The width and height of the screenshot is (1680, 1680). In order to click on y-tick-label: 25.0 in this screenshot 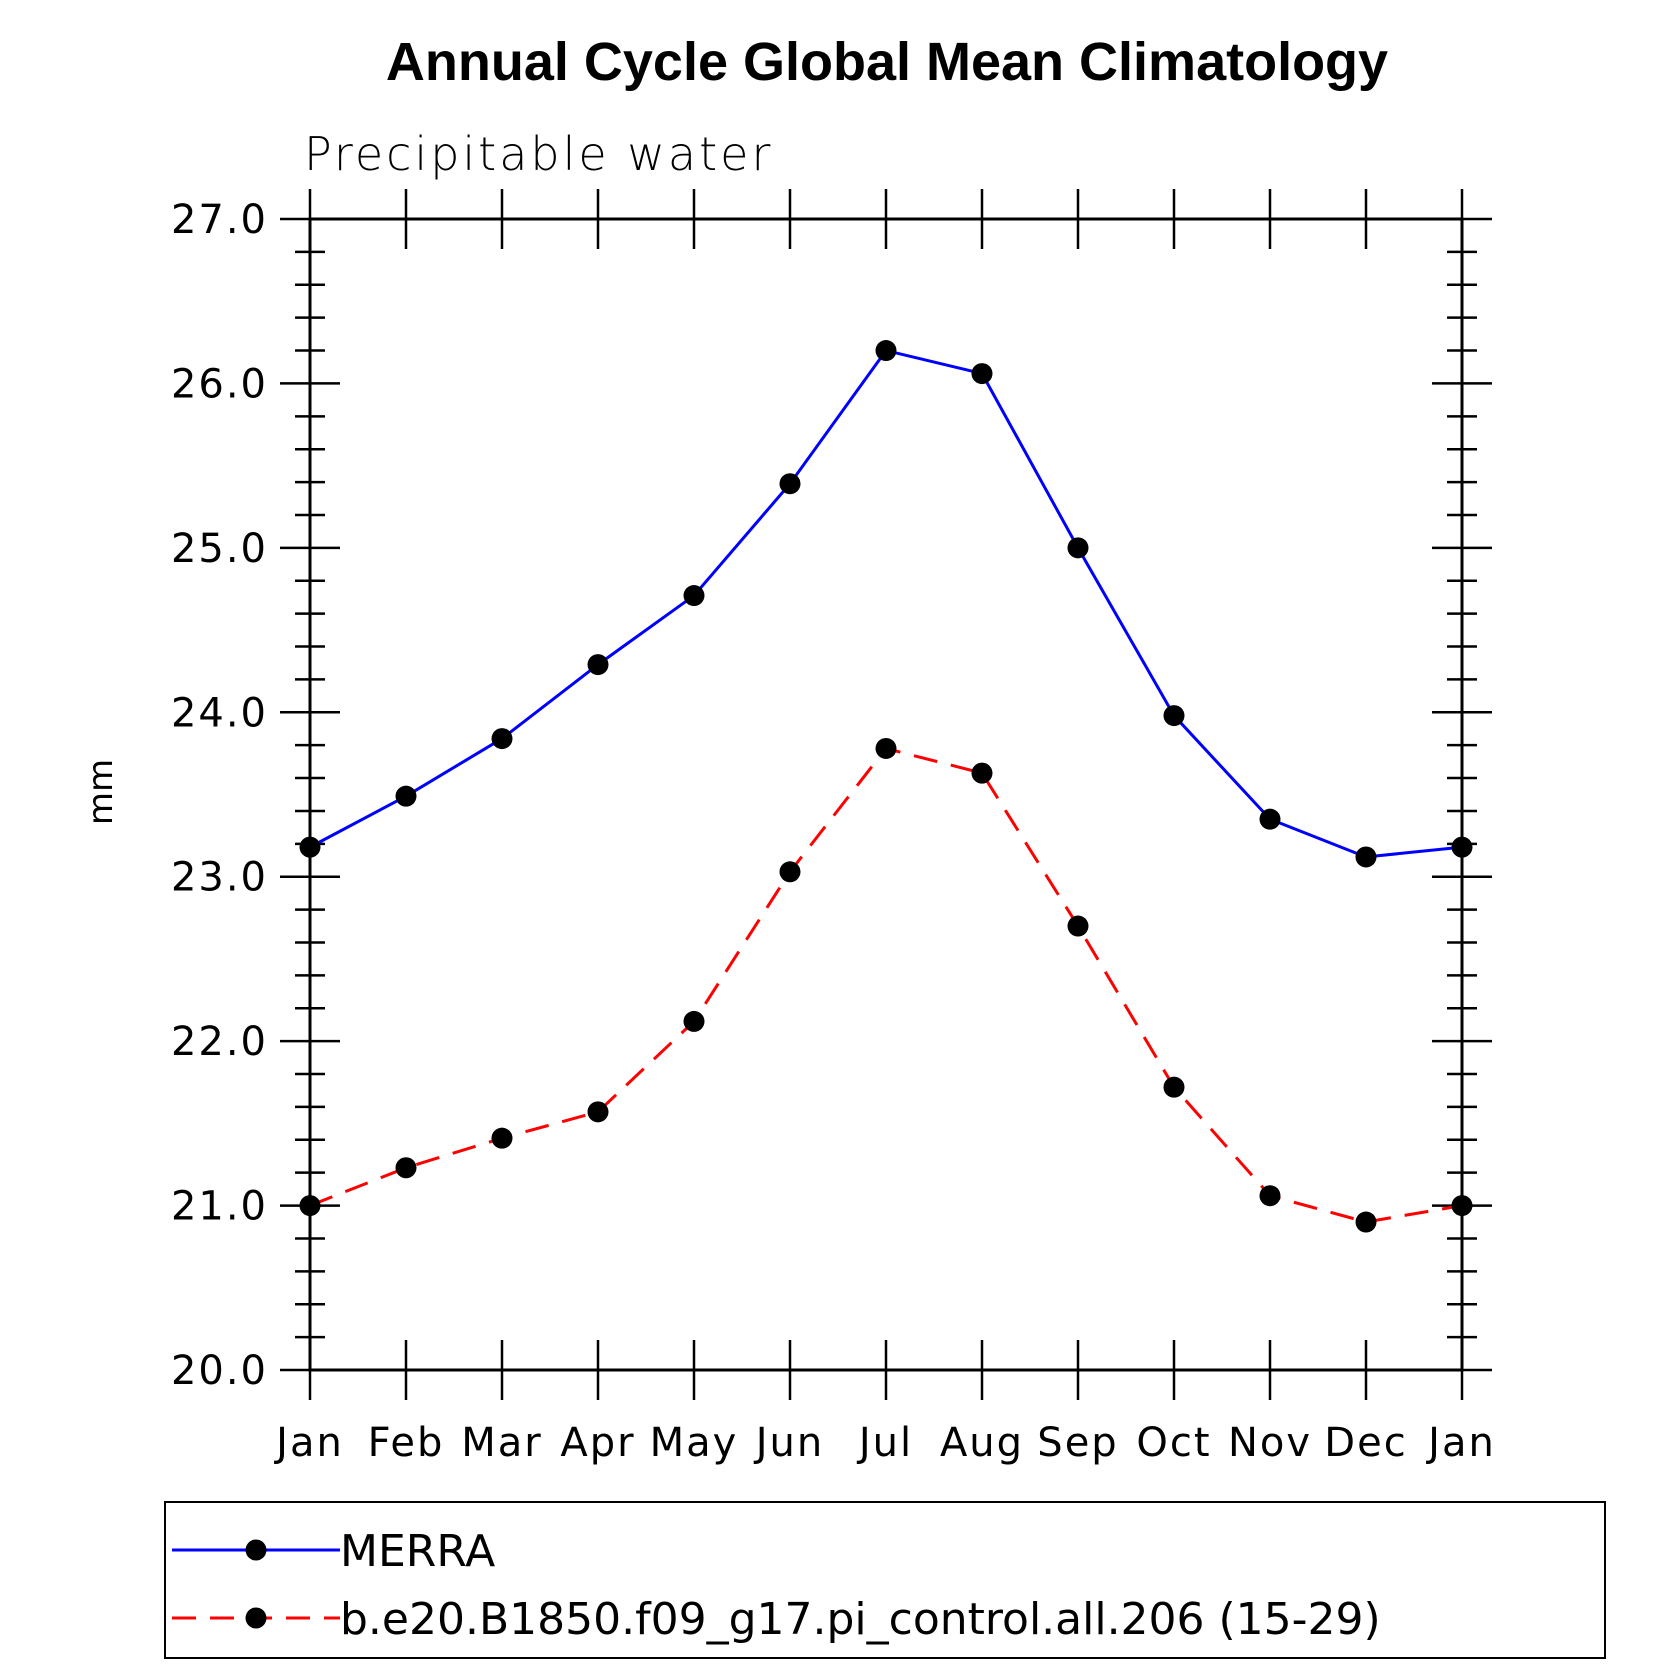, I will do `click(219, 549)`.